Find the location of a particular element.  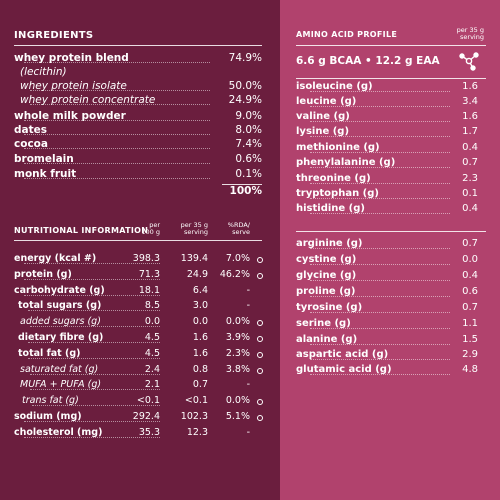

nutrient-name: carbohydrate (g) is located at coordinates (59, 290).